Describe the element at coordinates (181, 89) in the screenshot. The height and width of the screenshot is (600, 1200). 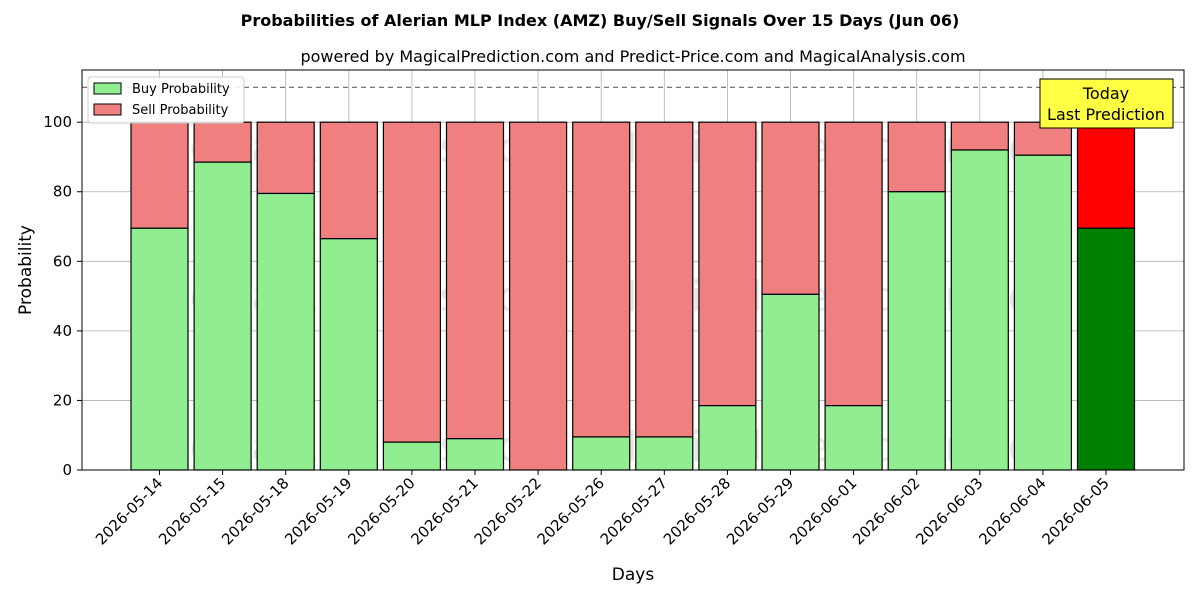
I see `legend-label-buy: Buy Probability` at that location.